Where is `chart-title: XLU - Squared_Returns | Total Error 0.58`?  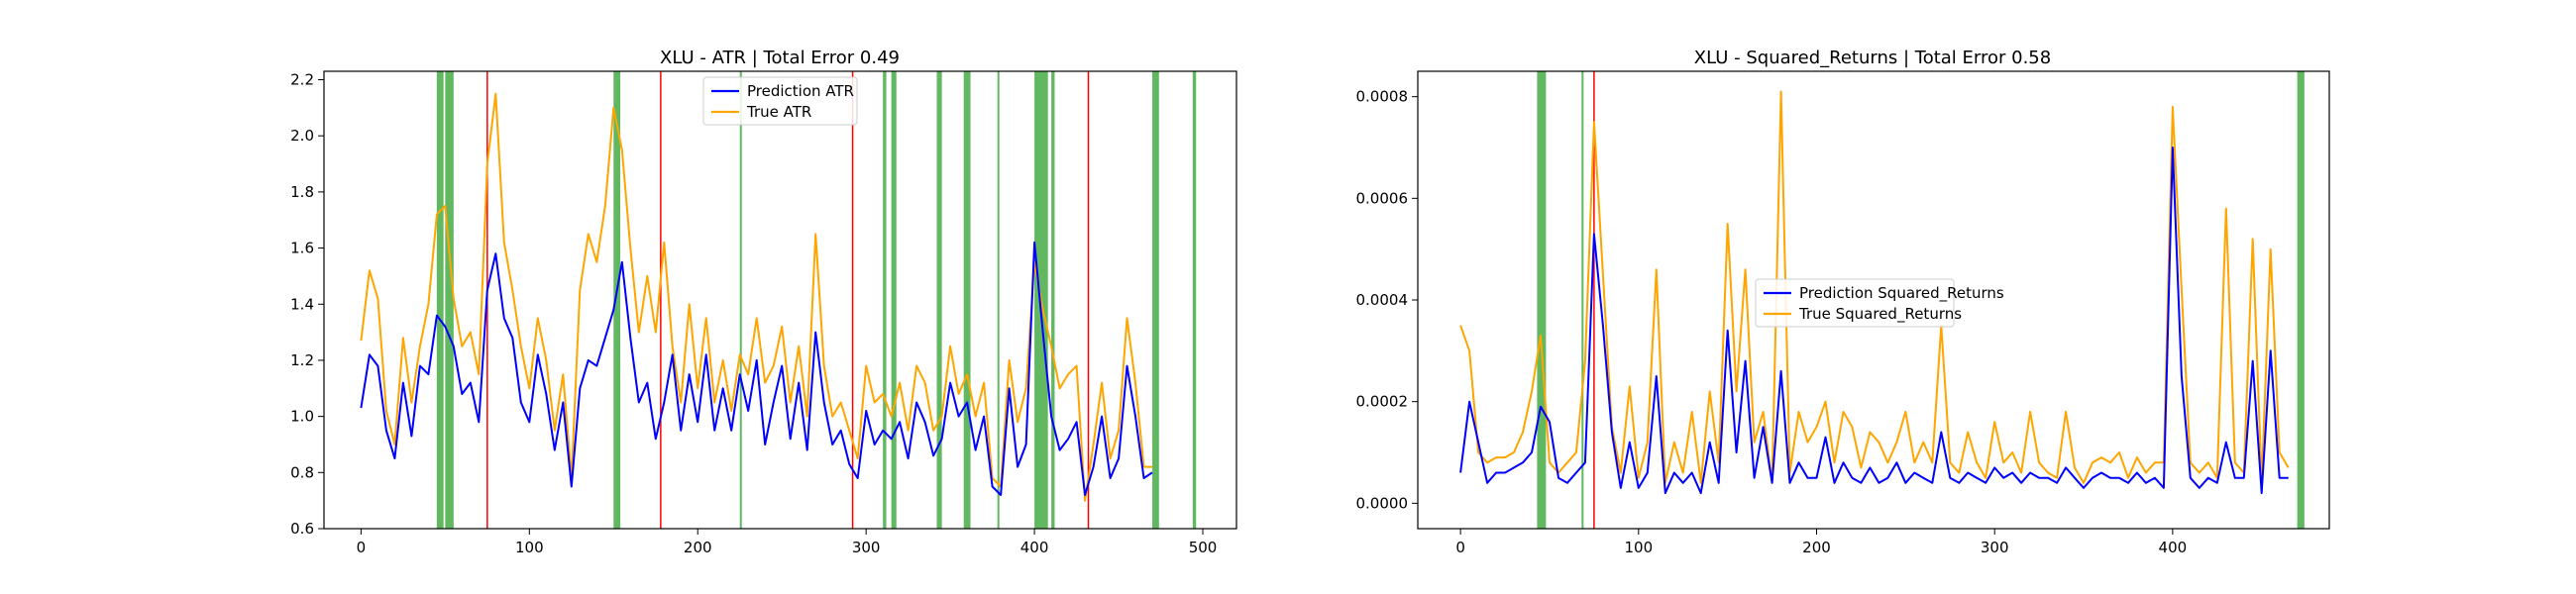 chart-title: XLU - Squared_Returns | Total Error 0.58 is located at coordinates (1873, 58).